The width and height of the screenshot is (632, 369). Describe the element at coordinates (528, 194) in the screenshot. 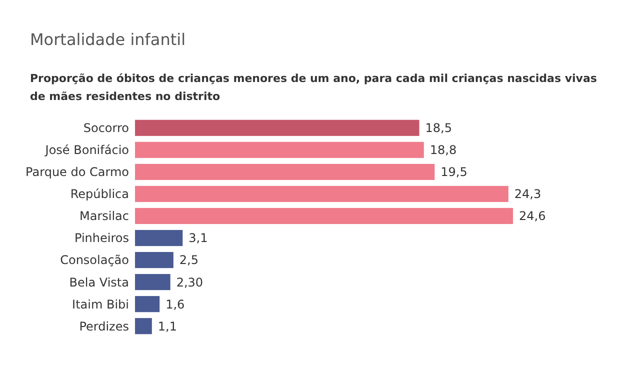

I see `data-label: 24,3` at that location.